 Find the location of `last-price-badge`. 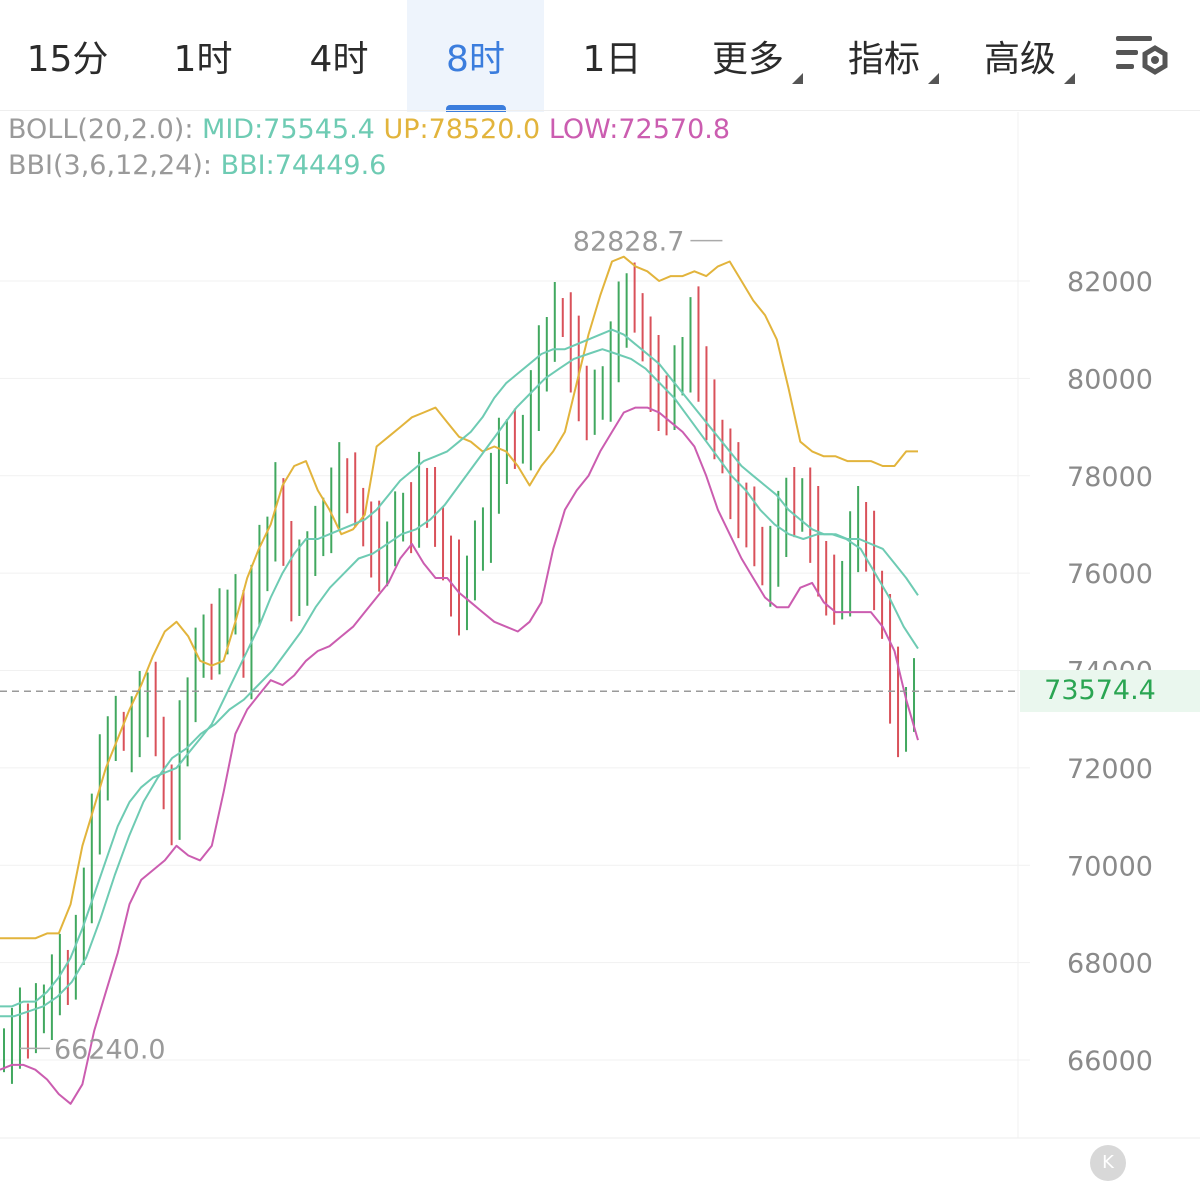

last-price-badge is located at coordinates (1110, 691).